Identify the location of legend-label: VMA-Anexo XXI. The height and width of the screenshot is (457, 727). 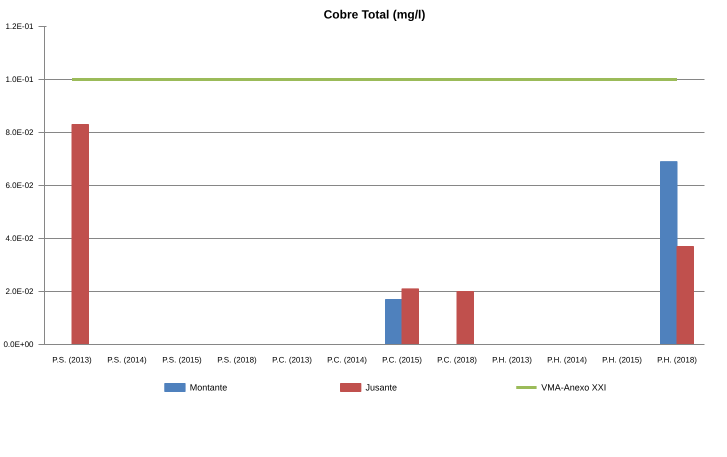
(573, 387).